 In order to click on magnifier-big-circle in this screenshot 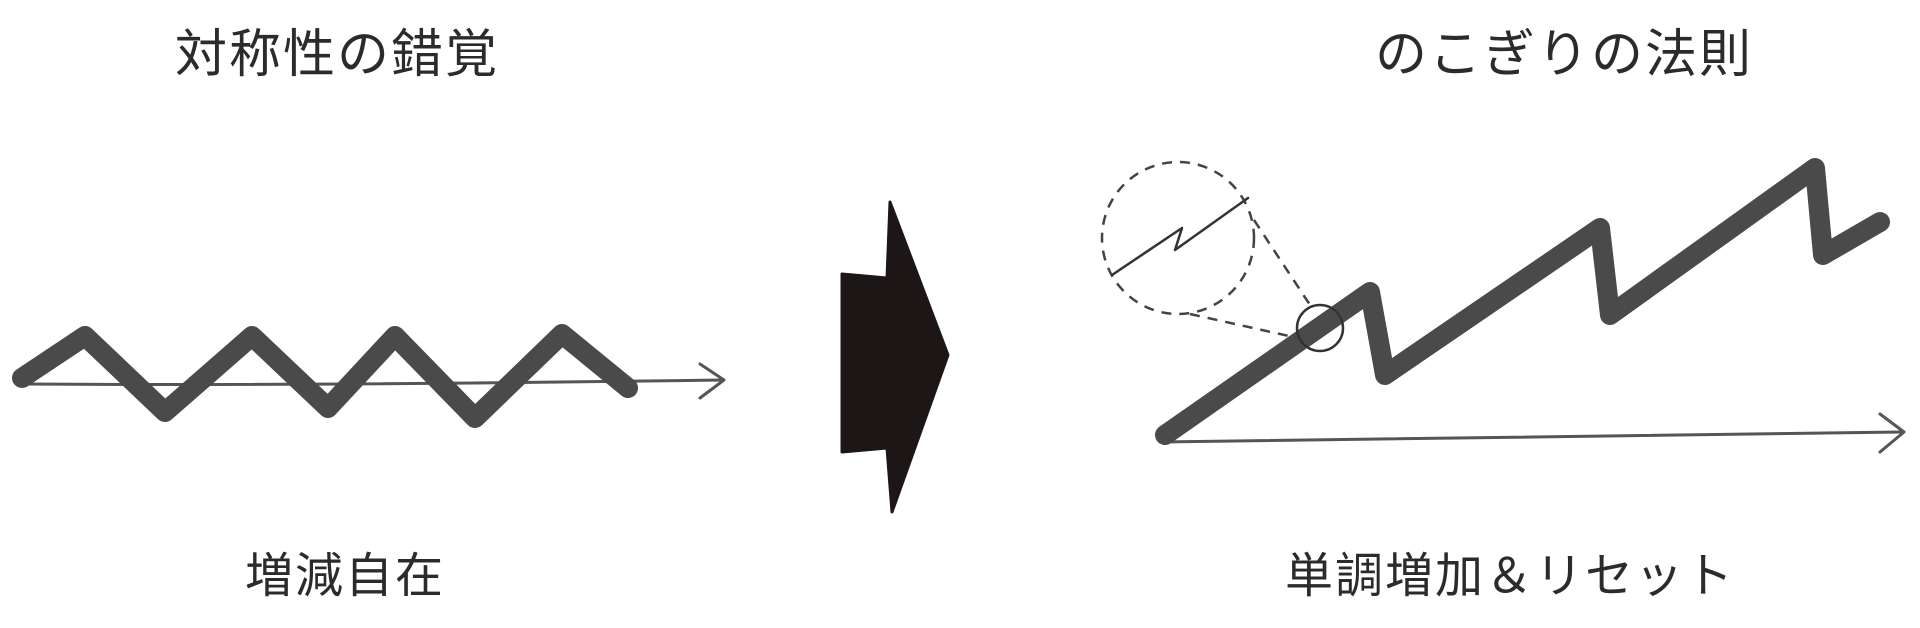, I will do `click(1178, 238)`.